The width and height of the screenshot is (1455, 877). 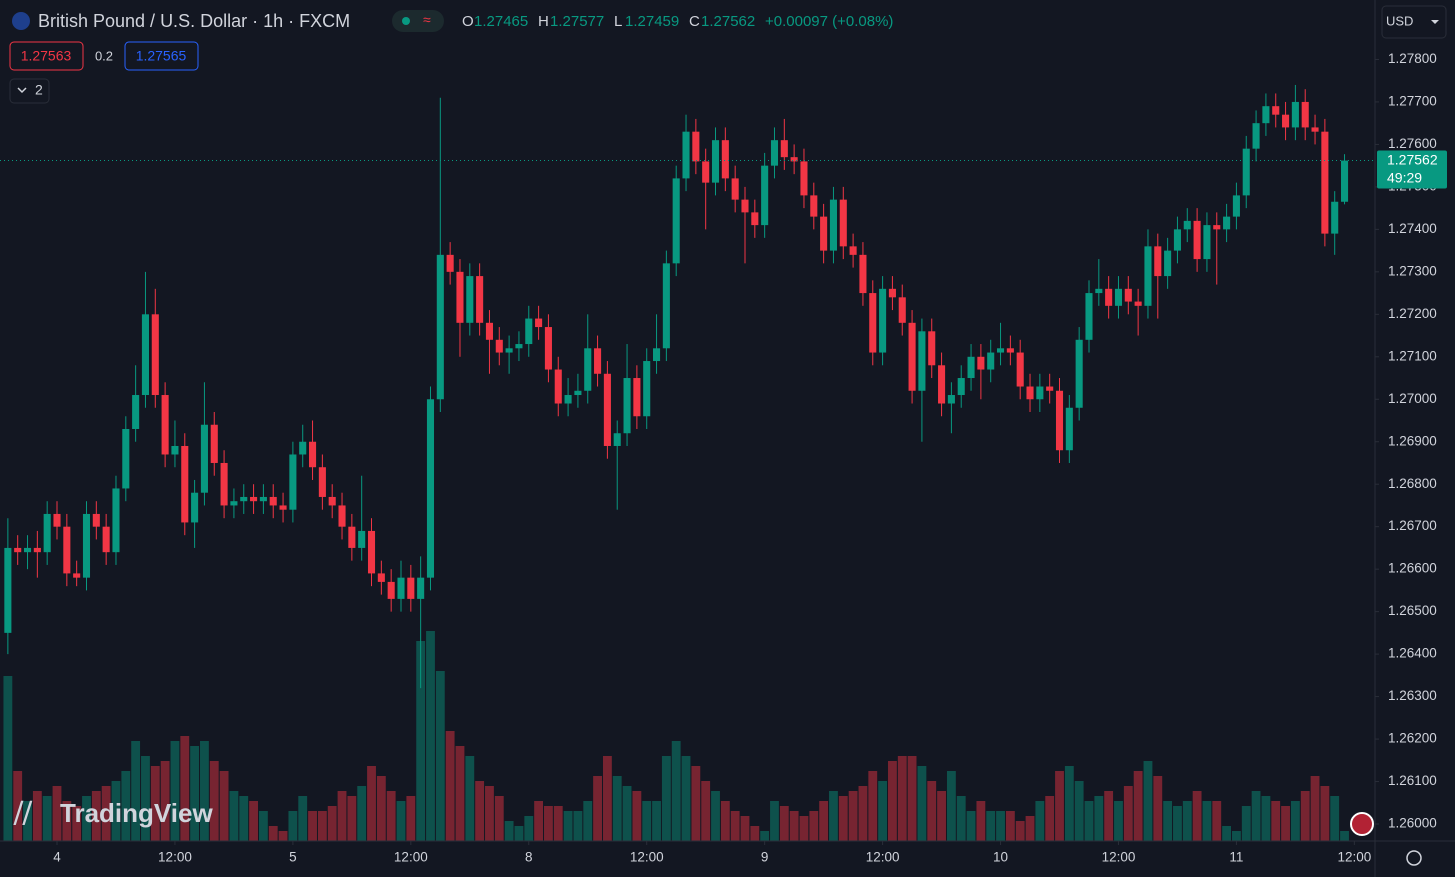 I want to click on brand-logo: TradingView, so click(x=136, y=813).